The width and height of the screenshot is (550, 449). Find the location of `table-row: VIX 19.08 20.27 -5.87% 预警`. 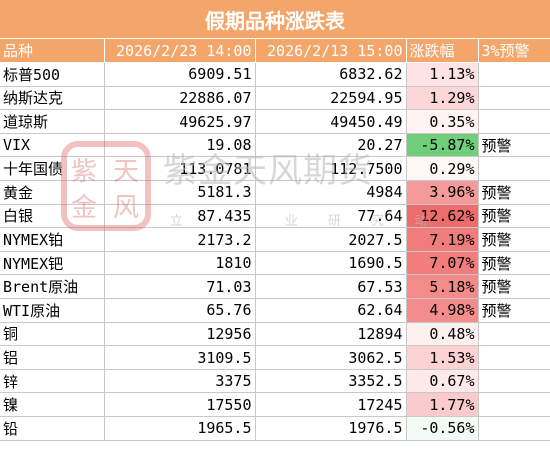

table-row: VIX 19.08 20.27 -5.87% 预警 is located at coordinates (275, 145).